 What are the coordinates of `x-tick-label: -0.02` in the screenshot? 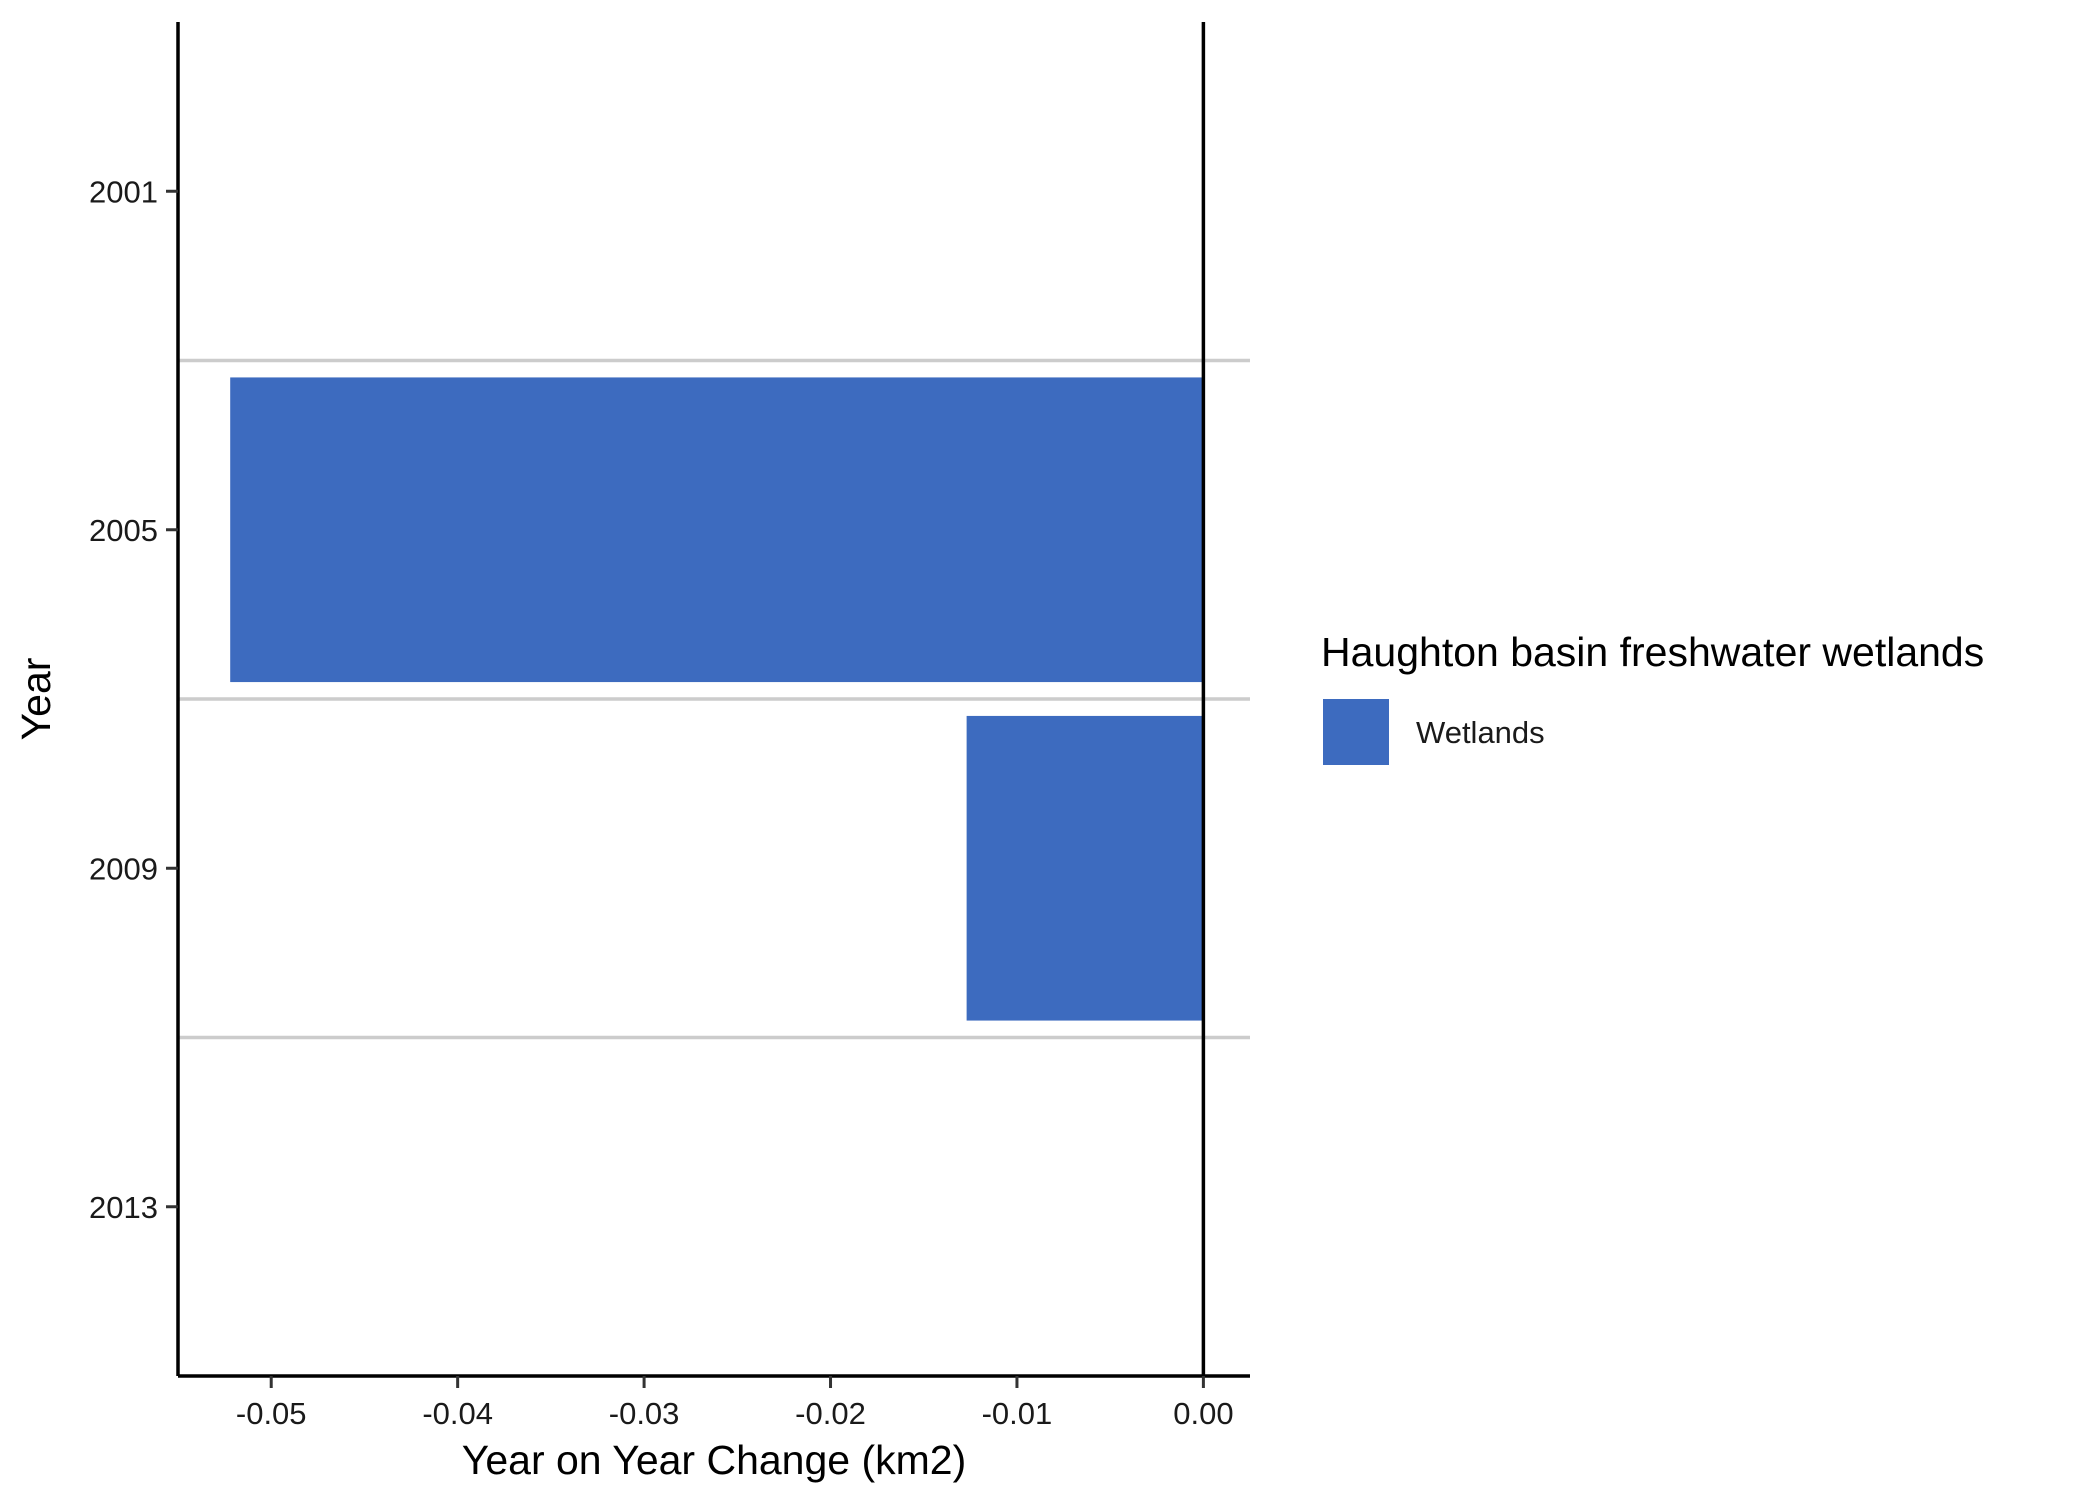 It's located at (830, 1413).